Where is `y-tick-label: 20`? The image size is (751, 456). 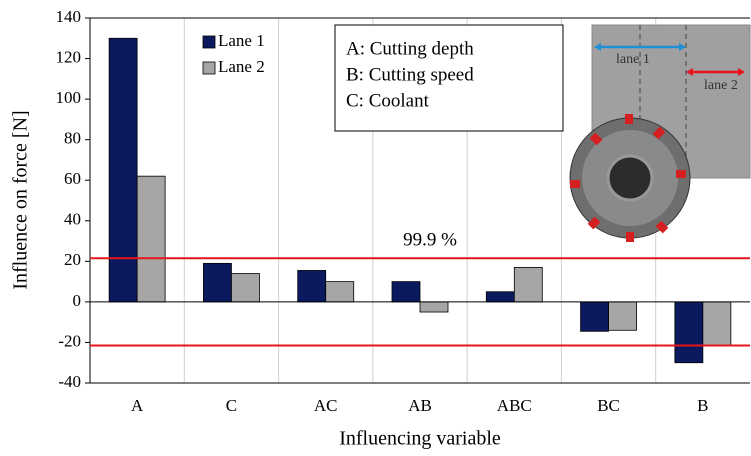
y-tick-label: 20 is located at coordinates (72, 259).